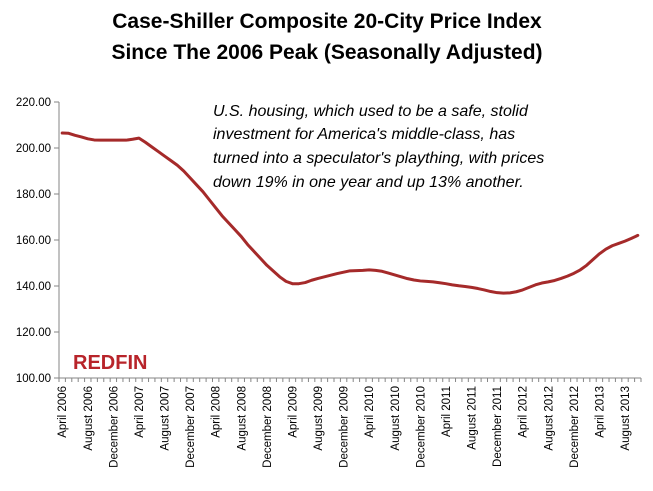 The image size is (653, 491). What do you see at coordinates (217, 412) in the screenshot?
I see `x-tick-label: April 2008` at bounding box center [217, 412].